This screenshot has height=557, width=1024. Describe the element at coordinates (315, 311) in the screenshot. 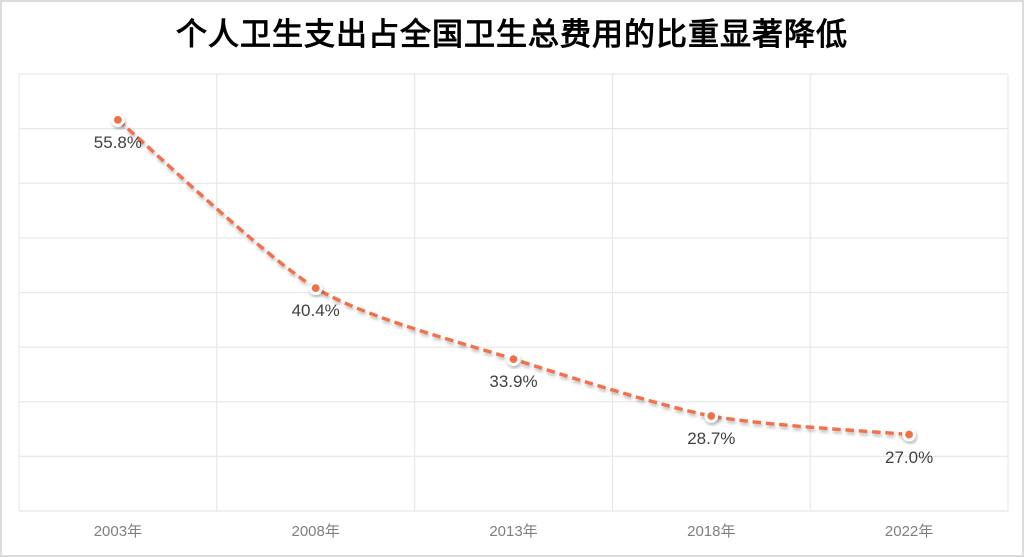

I see `data-label: 40.4%` at that location.